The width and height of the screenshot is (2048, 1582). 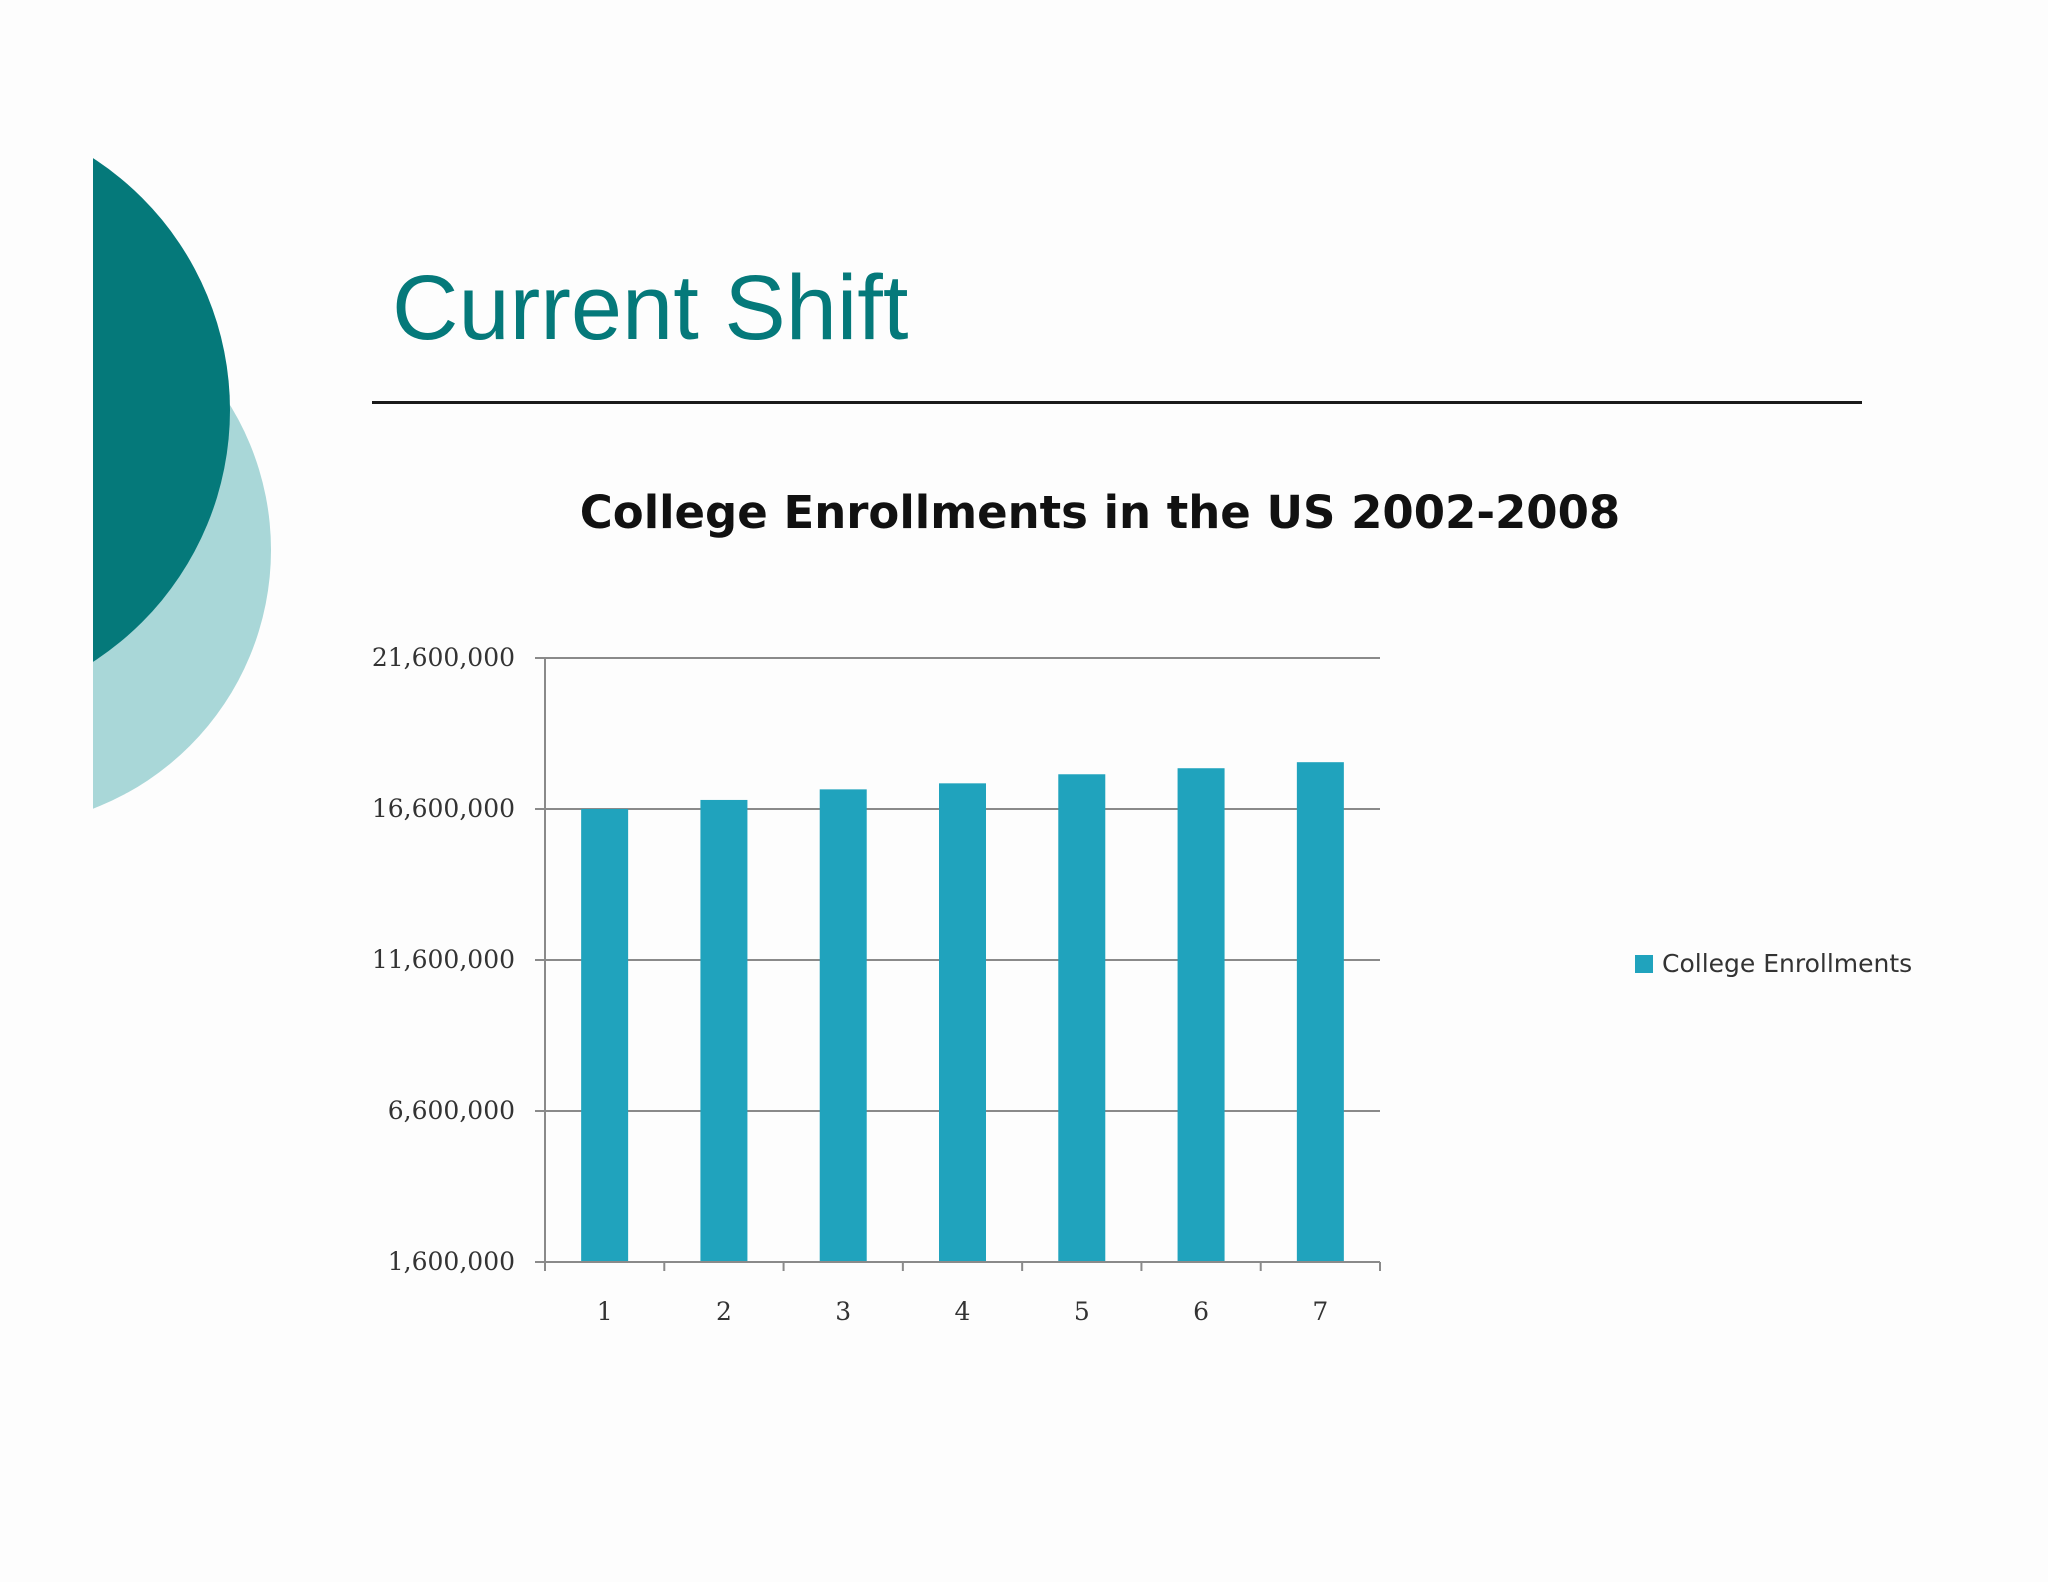 What do you see at coordinates (451, 1110) in the screenshot?
I see `y-tick-label: 6,600,000` at bounding box center [451, 1110].